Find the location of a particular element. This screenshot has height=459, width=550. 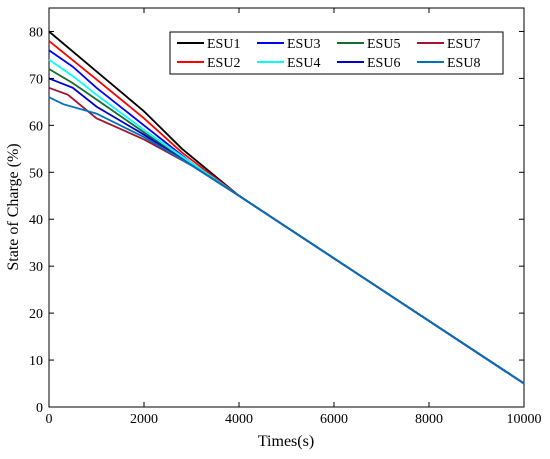

y-tick-label: 40 is located at coordinates (36, 220).